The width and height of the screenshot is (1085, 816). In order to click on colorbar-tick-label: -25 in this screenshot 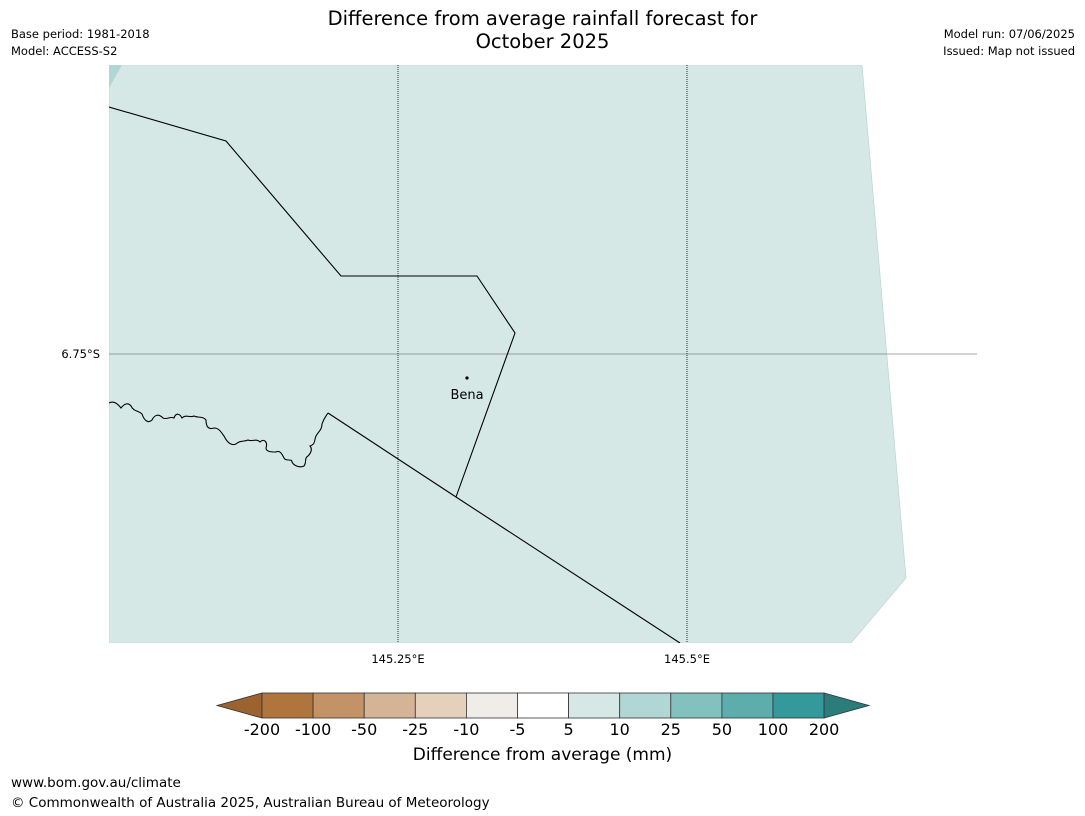, I will do `click(415, 729)`.